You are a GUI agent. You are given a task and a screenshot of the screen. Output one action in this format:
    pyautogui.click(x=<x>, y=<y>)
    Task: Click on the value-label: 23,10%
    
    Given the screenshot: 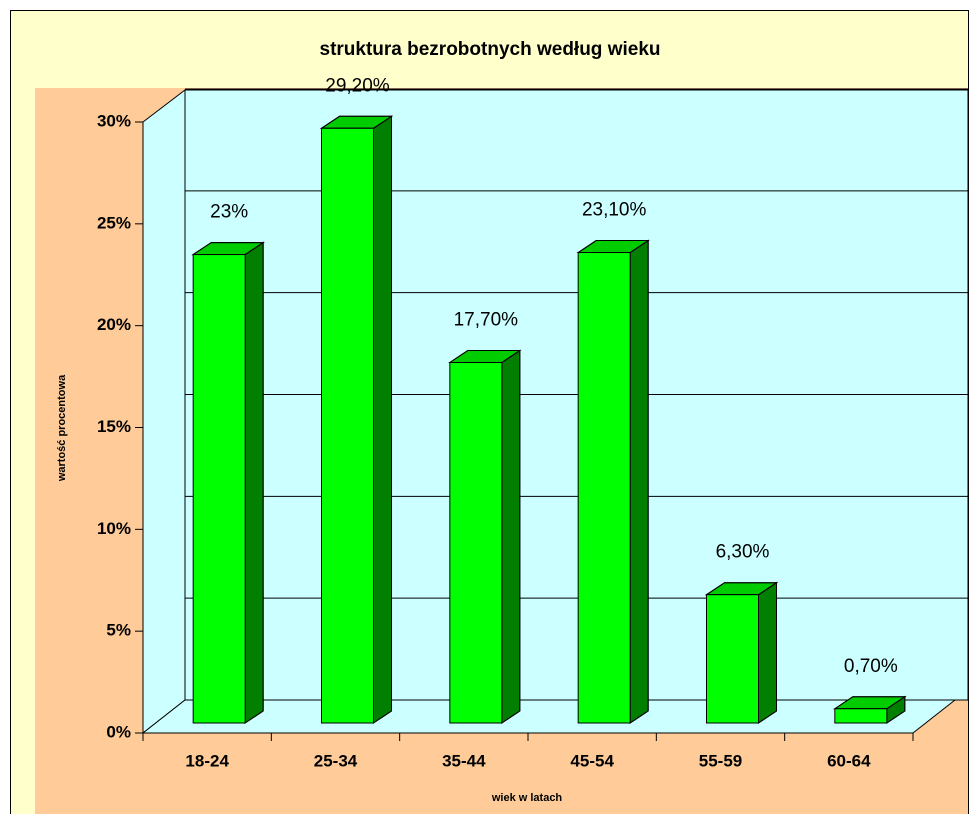 What is the action you would take?
    pyautogui.click(x=614, y=210)
    